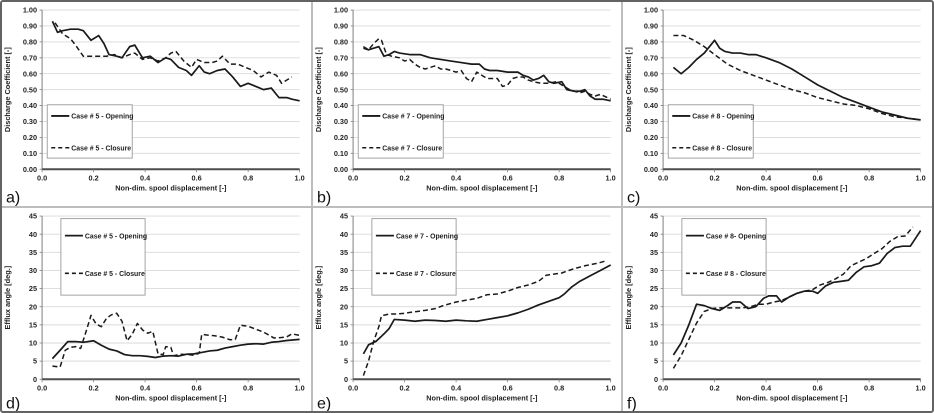 This screenshot has height=413, width=934. I want to click on subplot-letter: c), so click(633, 196).